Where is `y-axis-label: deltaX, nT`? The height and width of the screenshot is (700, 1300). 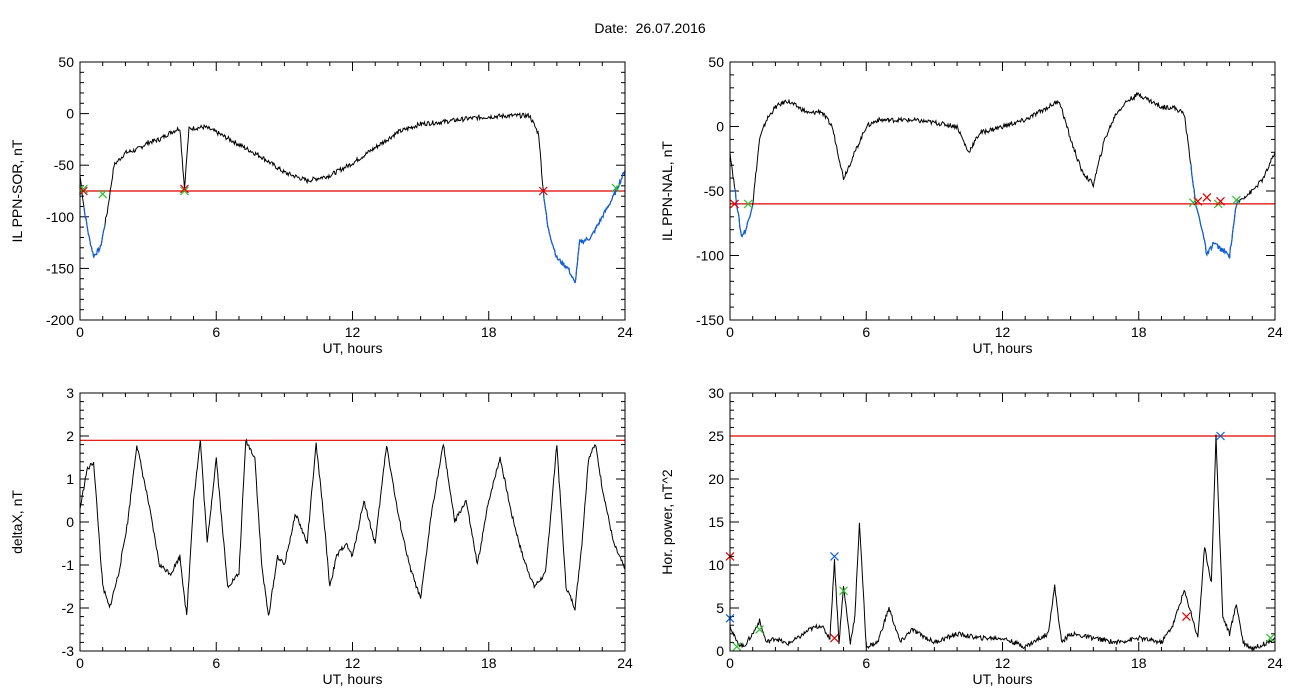
y-axis-label: deltaX, nT is located at coordinates (17, 522).